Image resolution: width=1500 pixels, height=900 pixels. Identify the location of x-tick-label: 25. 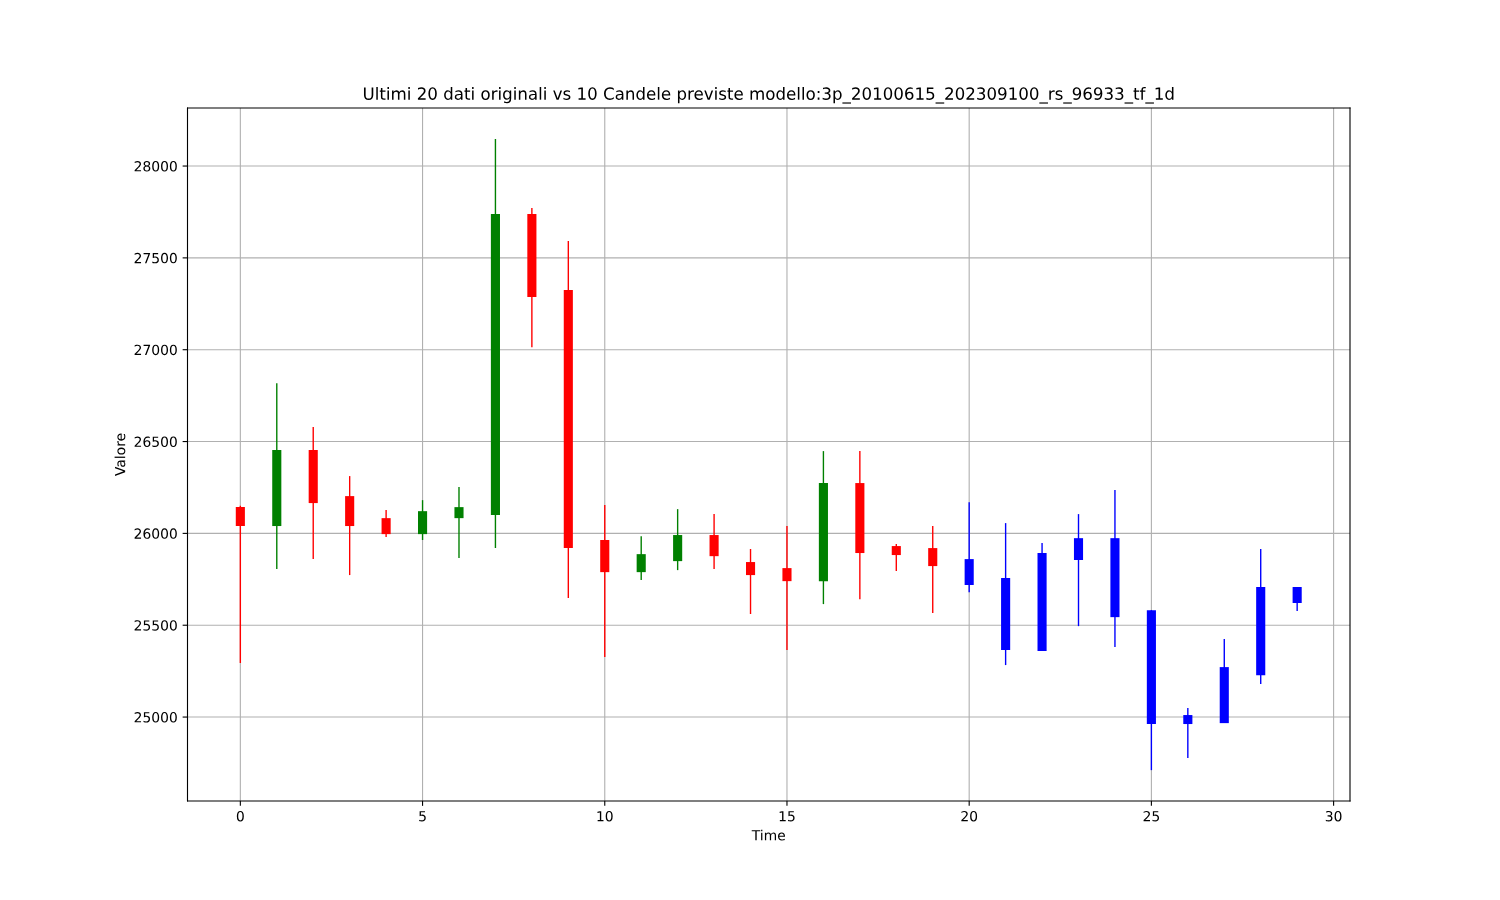
(1151, 816).